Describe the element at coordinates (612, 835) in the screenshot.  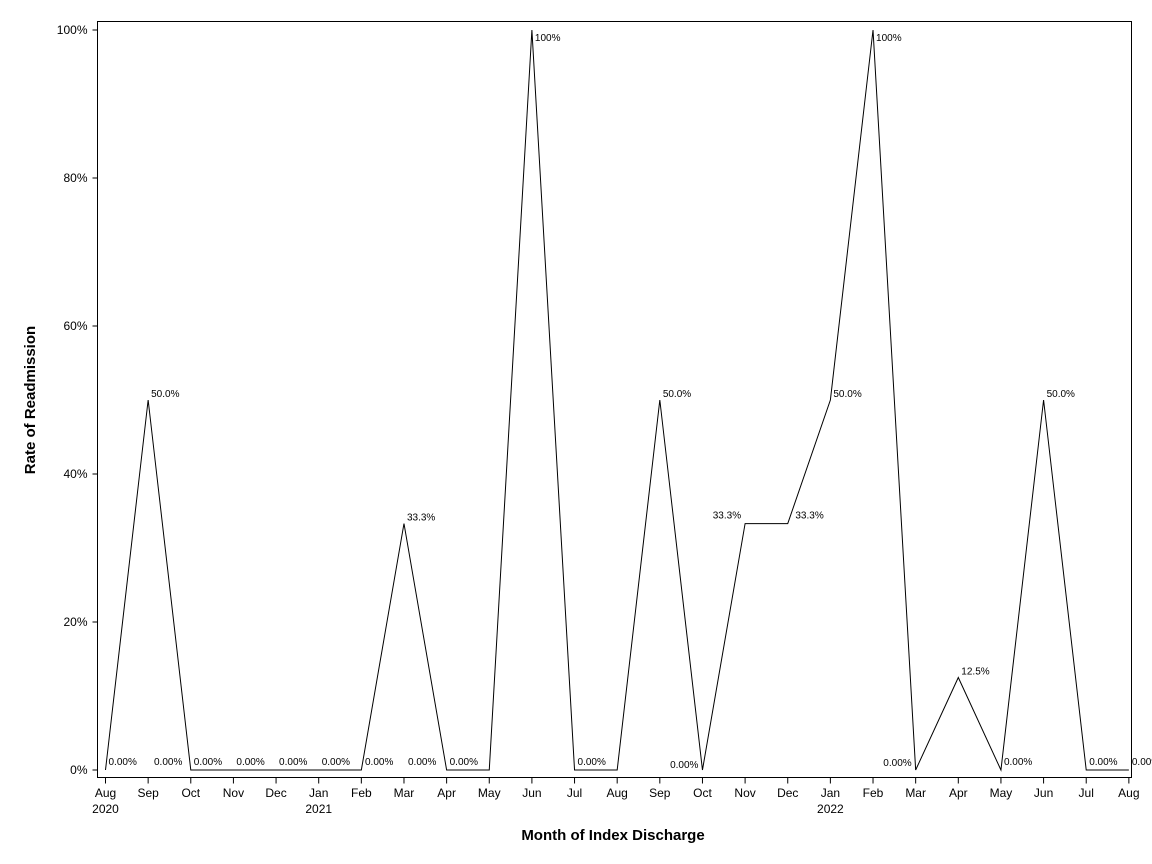
I see `x-axis-title: Month of Index Discharge` at that location.